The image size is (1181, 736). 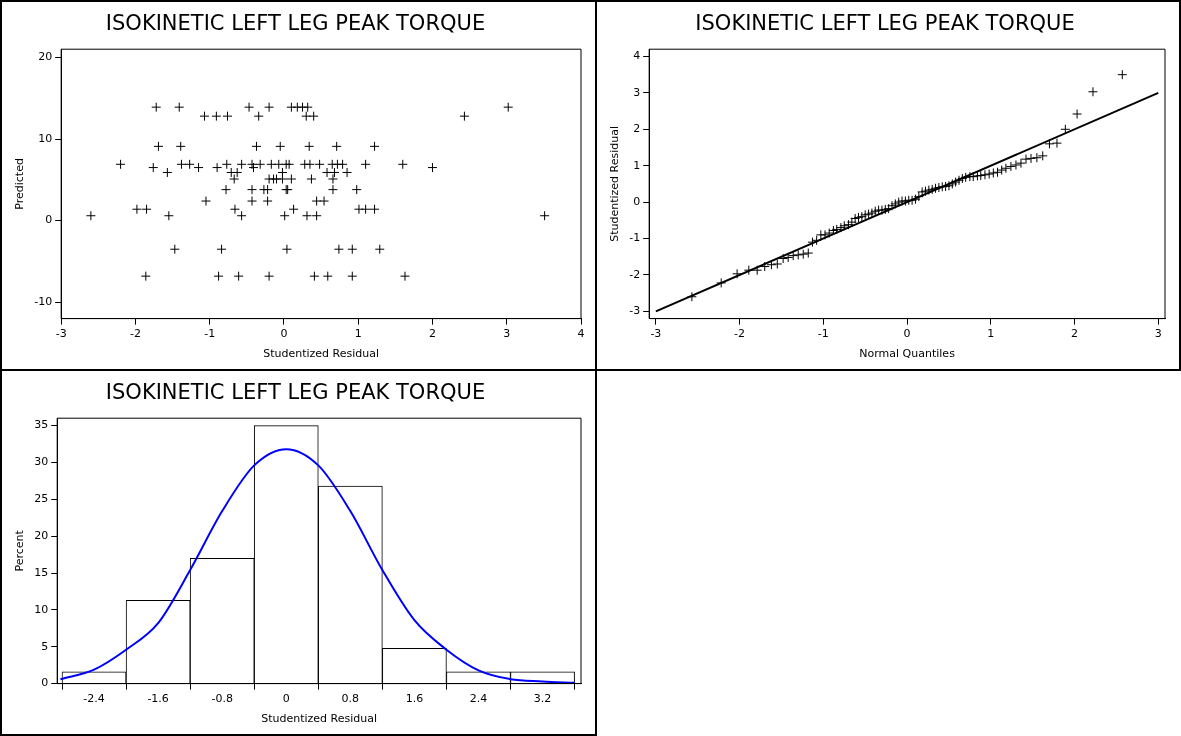 What do you see at coordinates (43, 302) in the screenshot?
I see `y-tick-label: -10` at bounding box center [43, 302].